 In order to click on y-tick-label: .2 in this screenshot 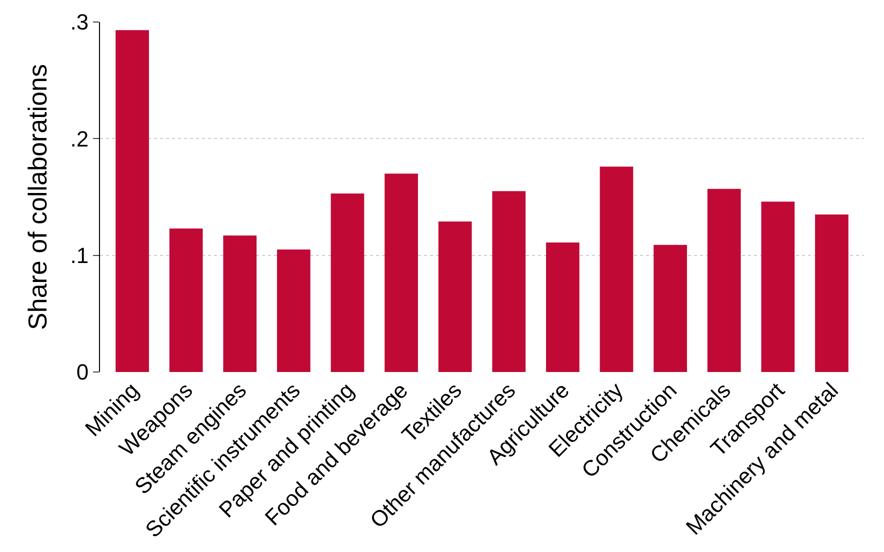, I will do `click(79, 139)`.